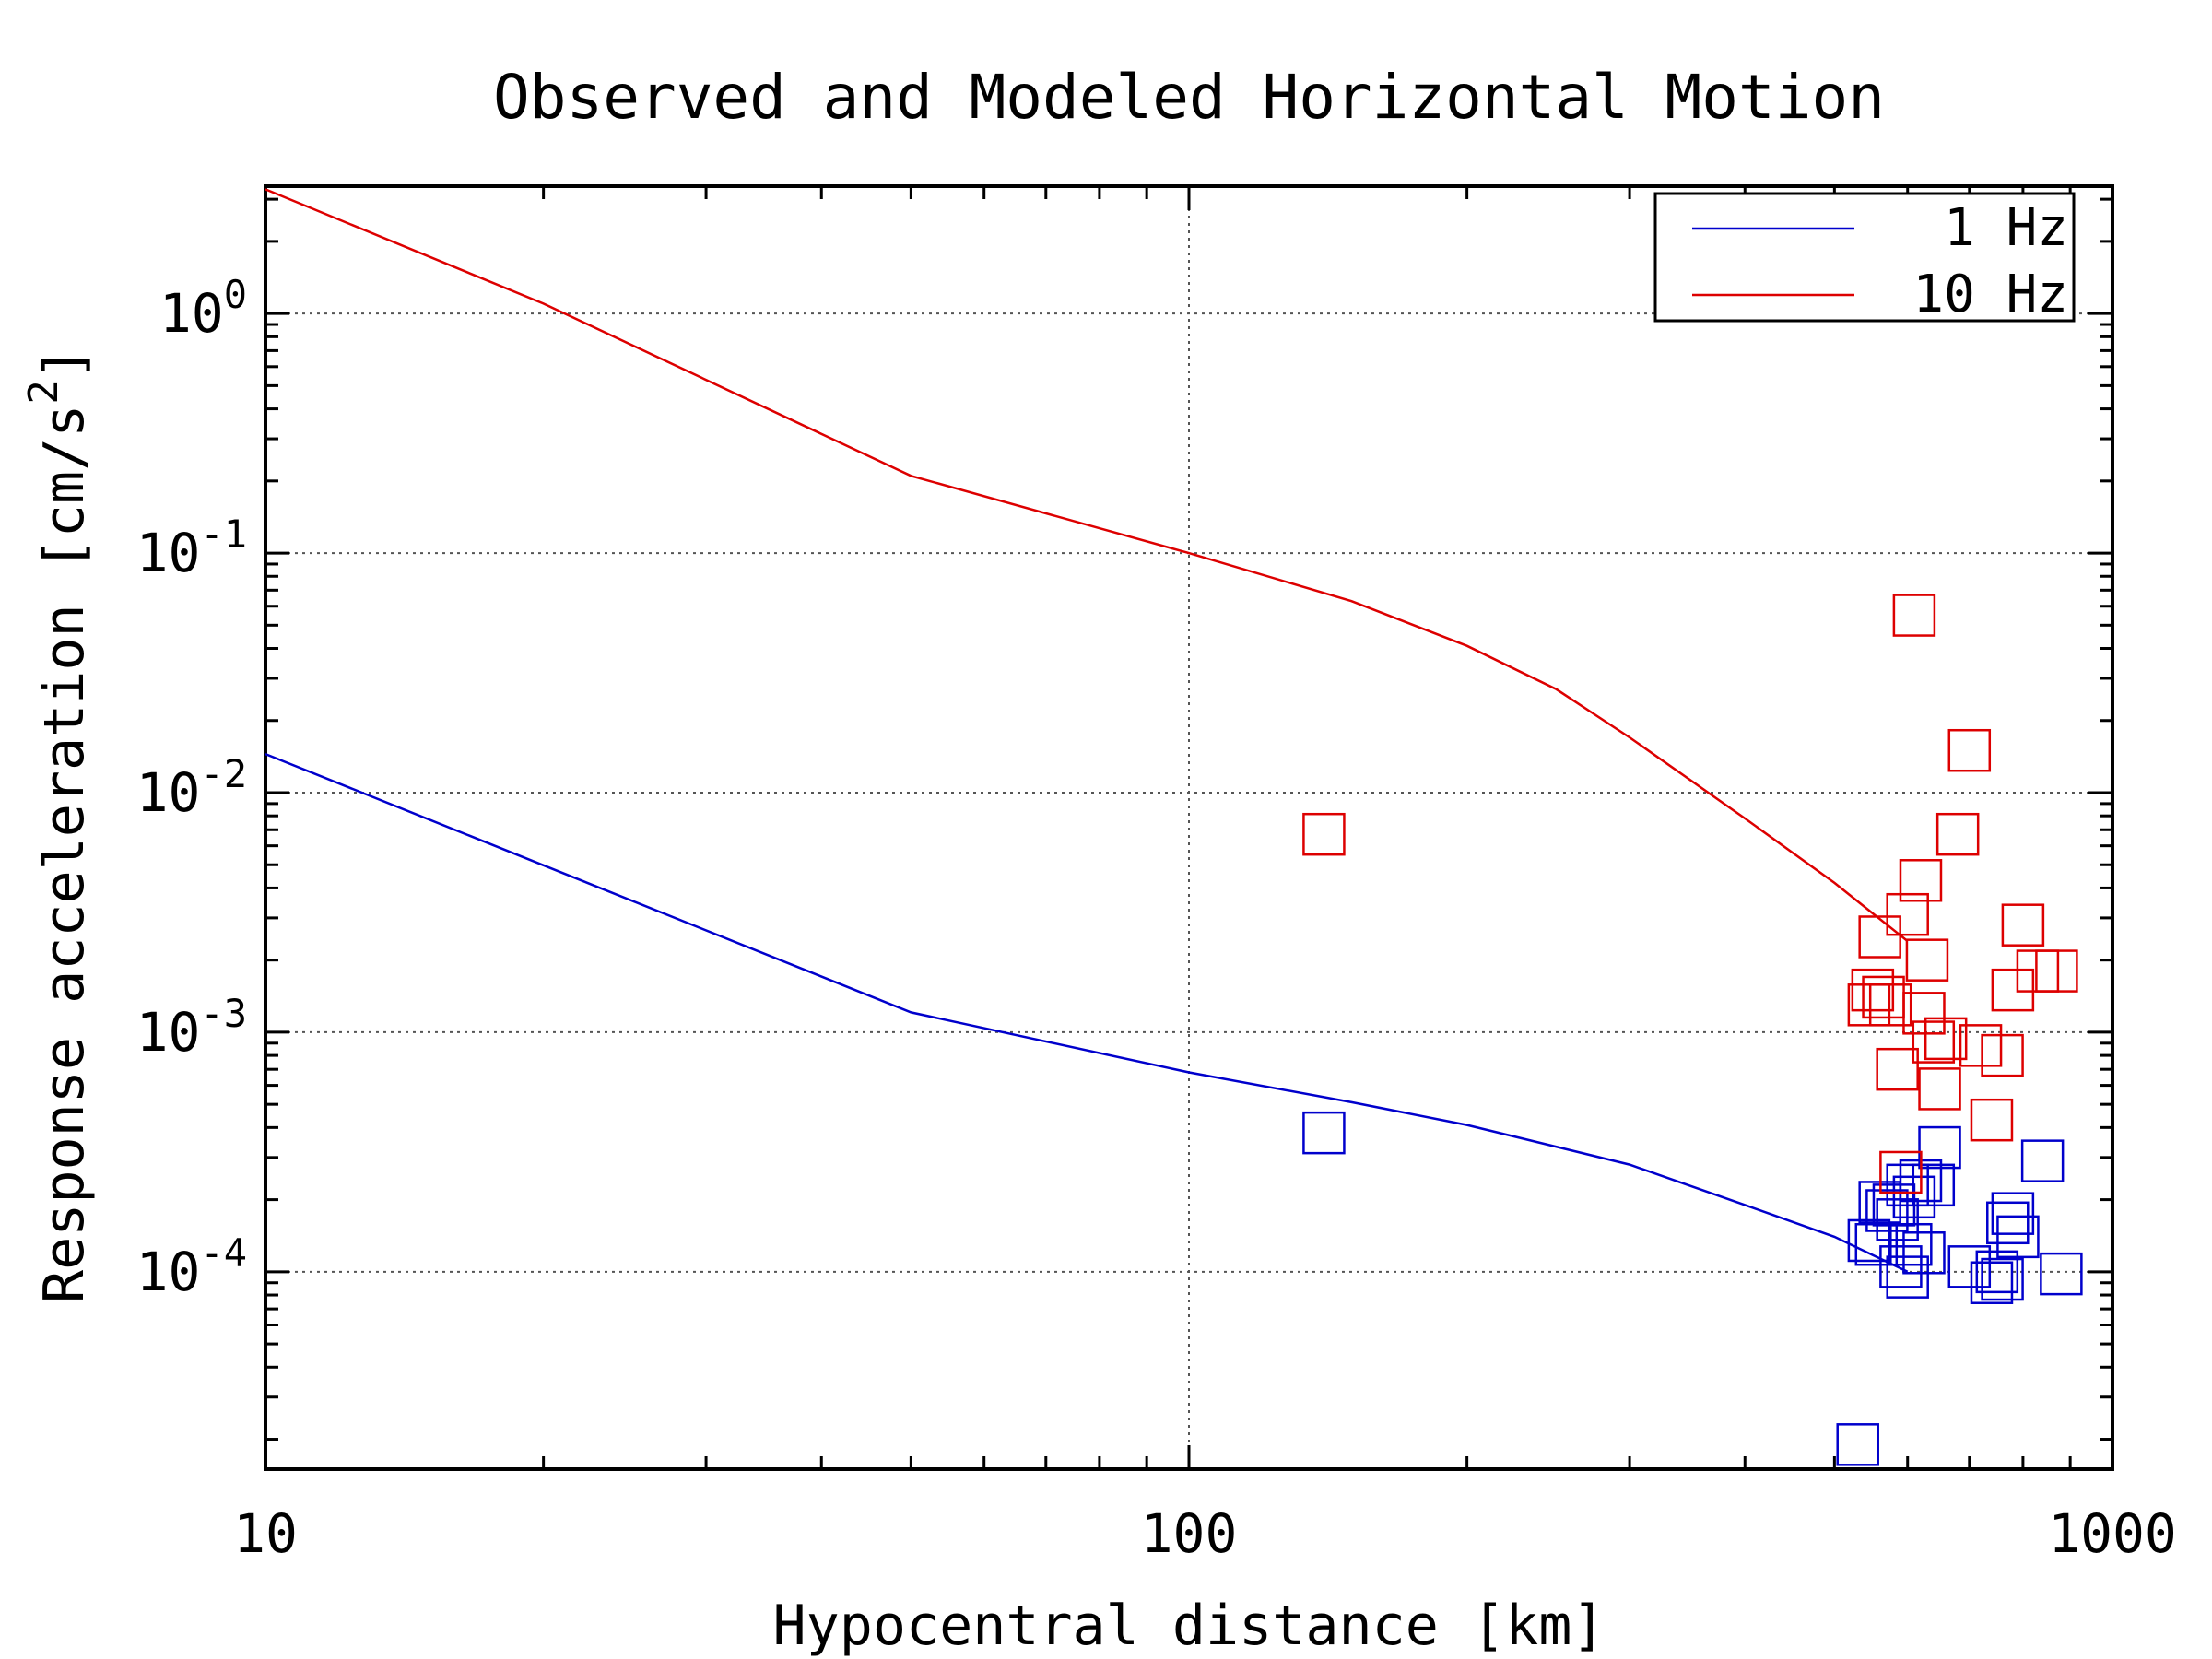 The image size is (2212, 1659). Describe the element at coordinates (191, 548) in the screenshot. I see `y-tick-label: 10⁻¹` at that location.